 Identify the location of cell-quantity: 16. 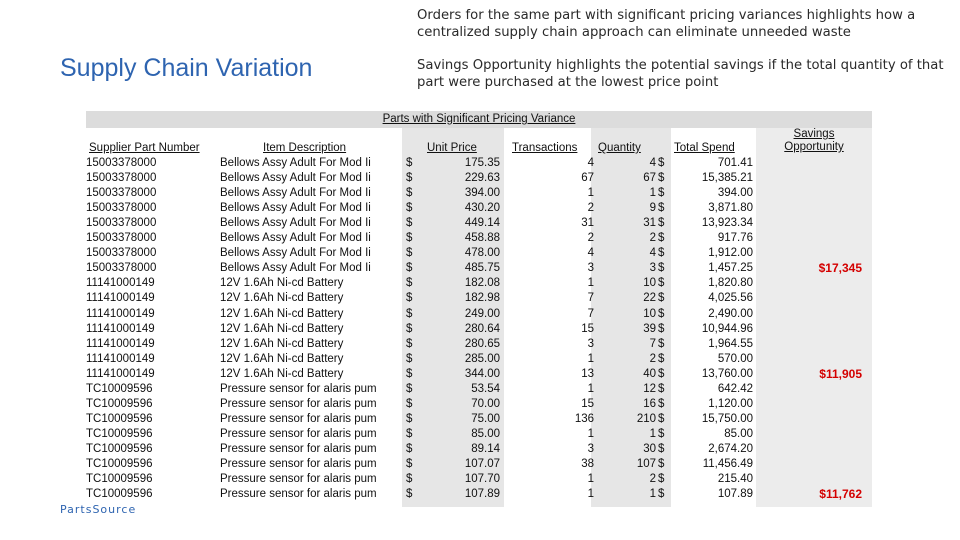
(649, 403).